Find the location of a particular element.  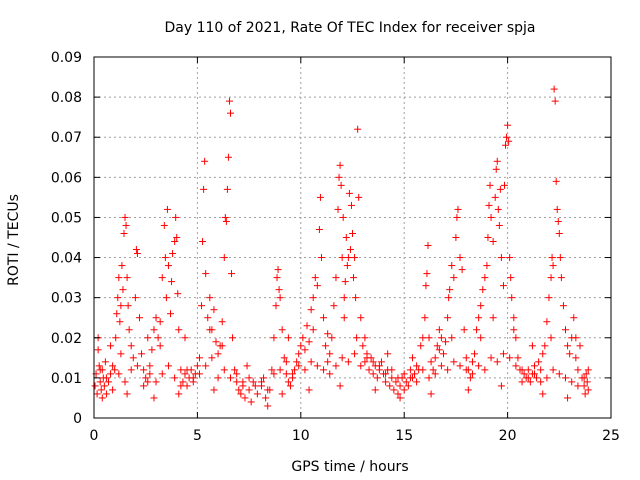

y-tick-label: 0.06 is located at coordinates (66, 178).